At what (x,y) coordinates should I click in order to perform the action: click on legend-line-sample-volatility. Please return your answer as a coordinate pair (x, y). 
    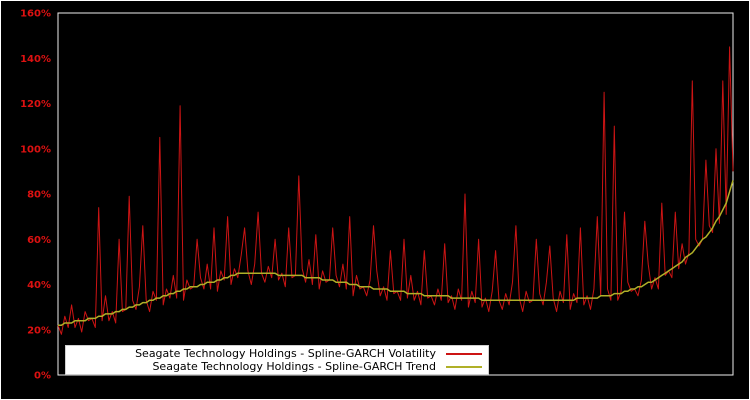
    Looking at the image, I should click on (464, 353).